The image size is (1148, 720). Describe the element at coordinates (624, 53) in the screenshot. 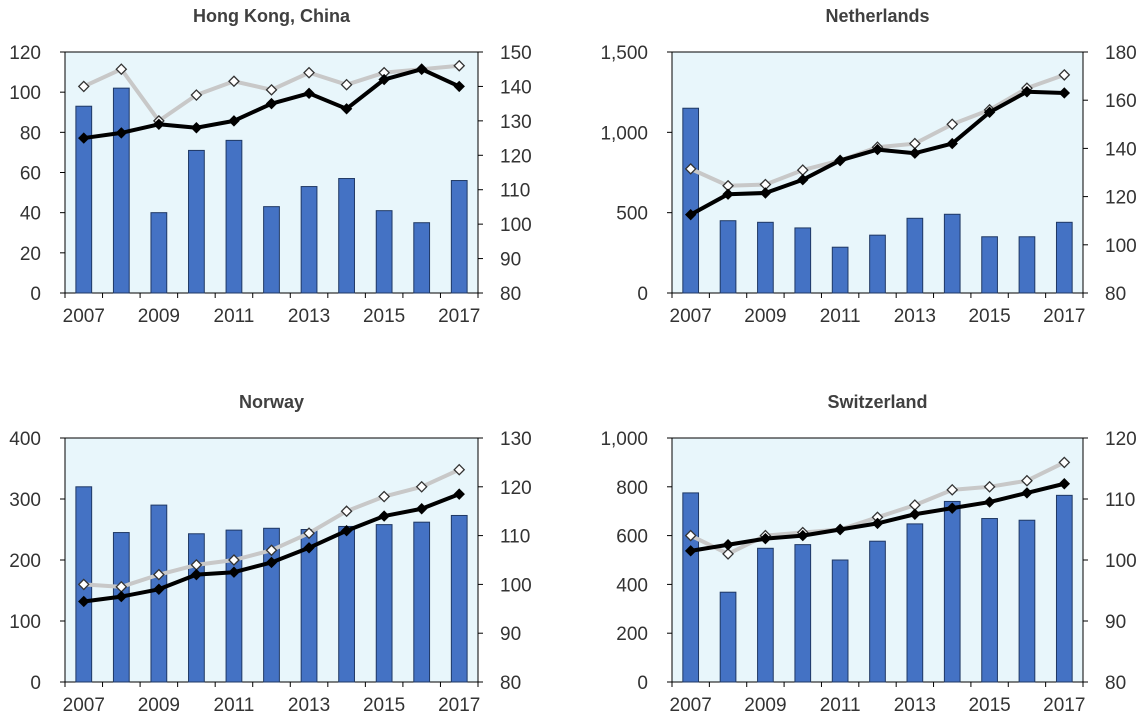

I see `left-axis-tick-label: 1,500` at that location.